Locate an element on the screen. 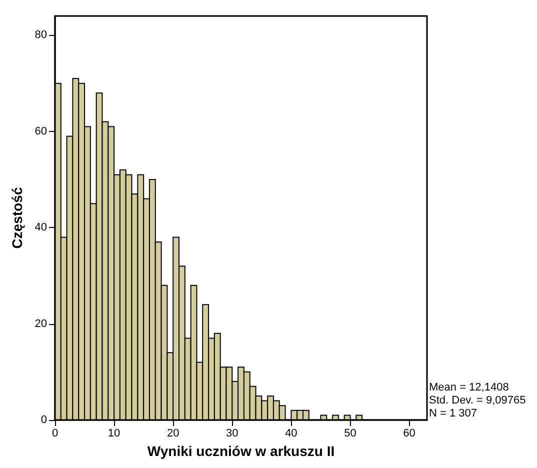 The image size is (537, 468). y-tick-label: 60 is located at coordinates (40, 131).